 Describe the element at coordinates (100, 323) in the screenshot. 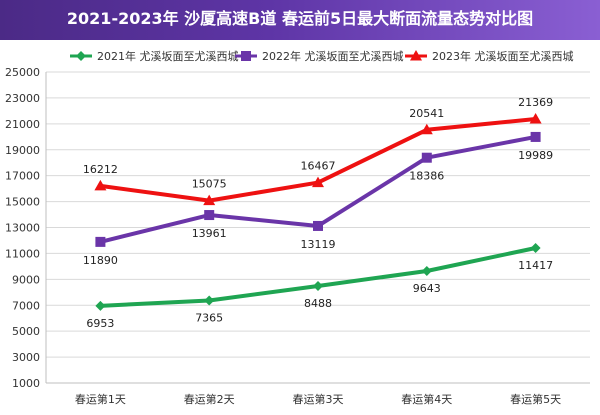

I see `data-label: 6953` at that location.